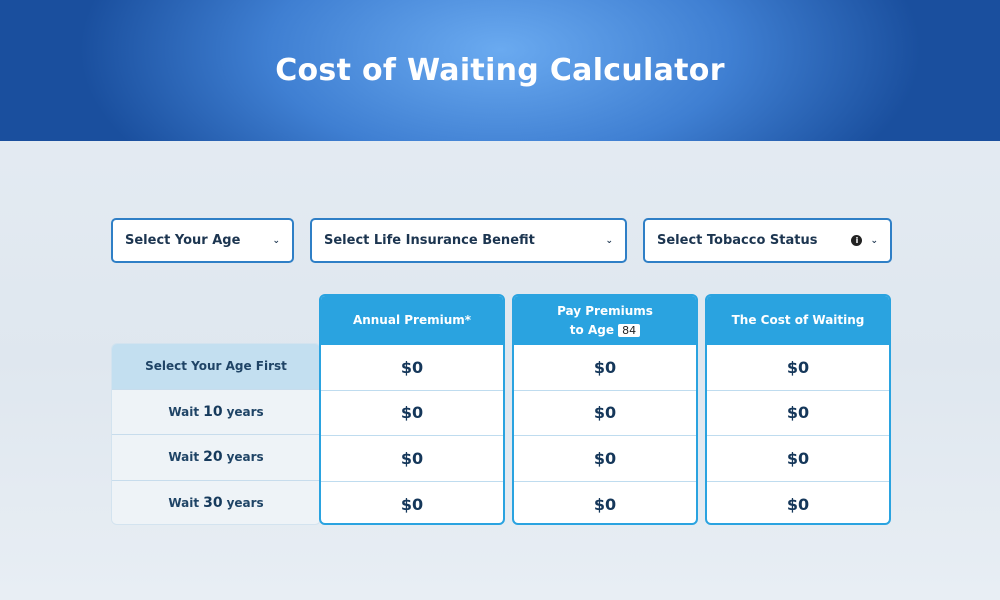 The image size is (1000, 600). I want to click on row-label: Wait 20 years, so click(216, 458).